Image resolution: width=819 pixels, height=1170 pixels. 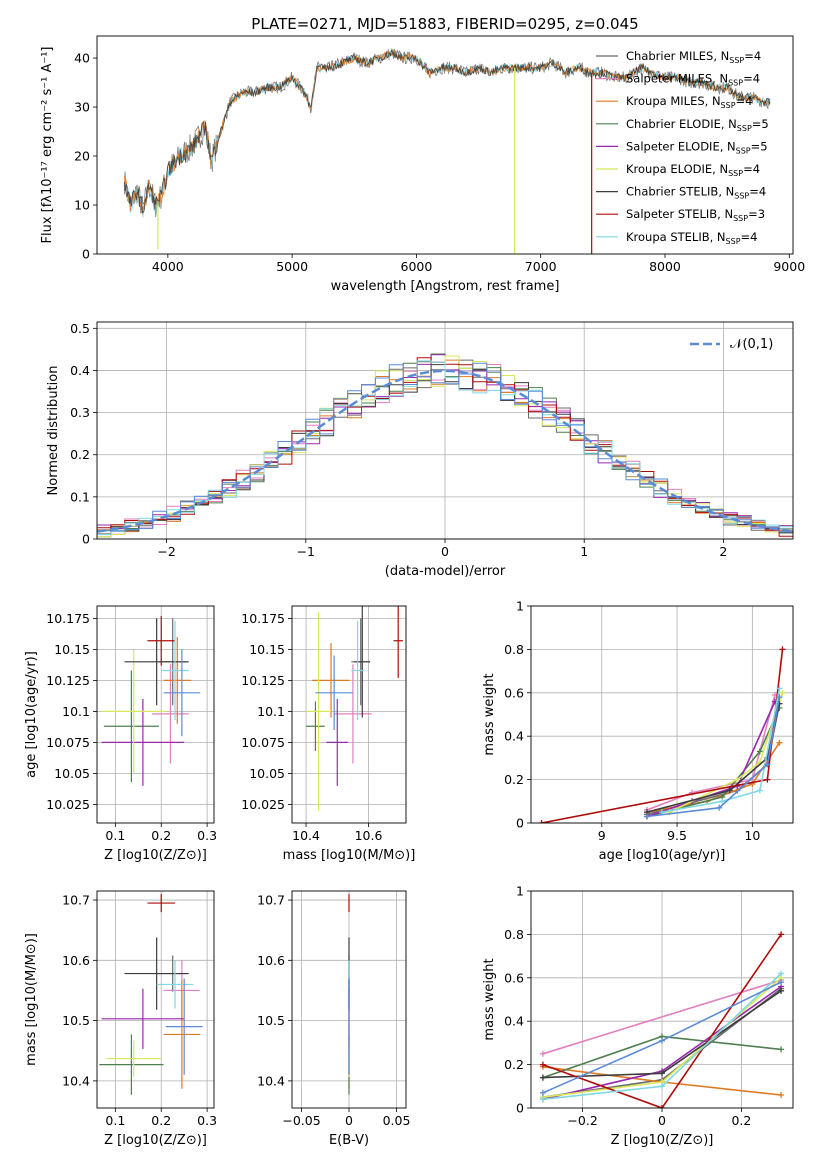 I want to click on y-tick-label: 10.05, so click(x=267, y=773).